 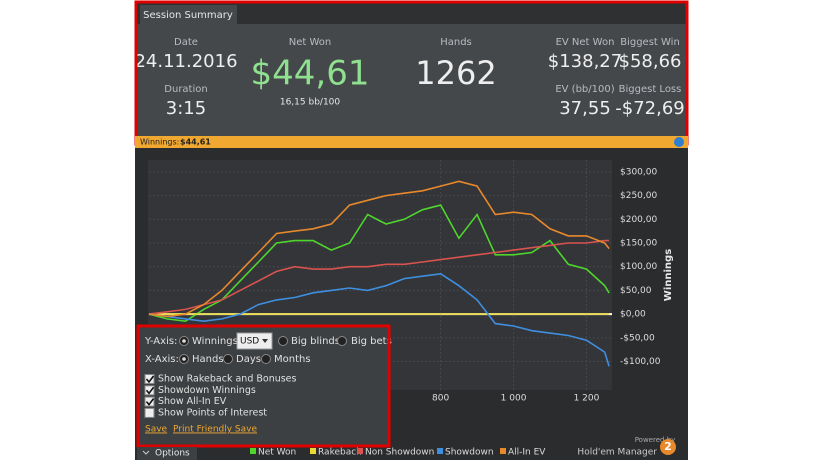 What do you see at coordinates (617, 453) in the screenshot?
I see `brand: Hold'em Manager` at bounding box center [617, 453].